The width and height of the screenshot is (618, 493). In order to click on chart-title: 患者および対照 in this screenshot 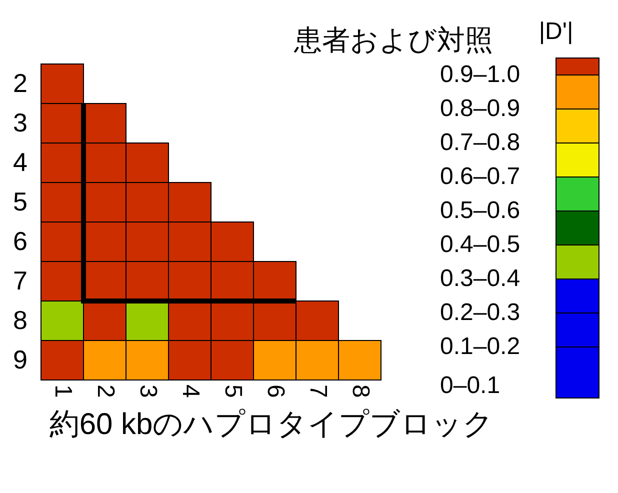, I will do `click(393, 40)`.